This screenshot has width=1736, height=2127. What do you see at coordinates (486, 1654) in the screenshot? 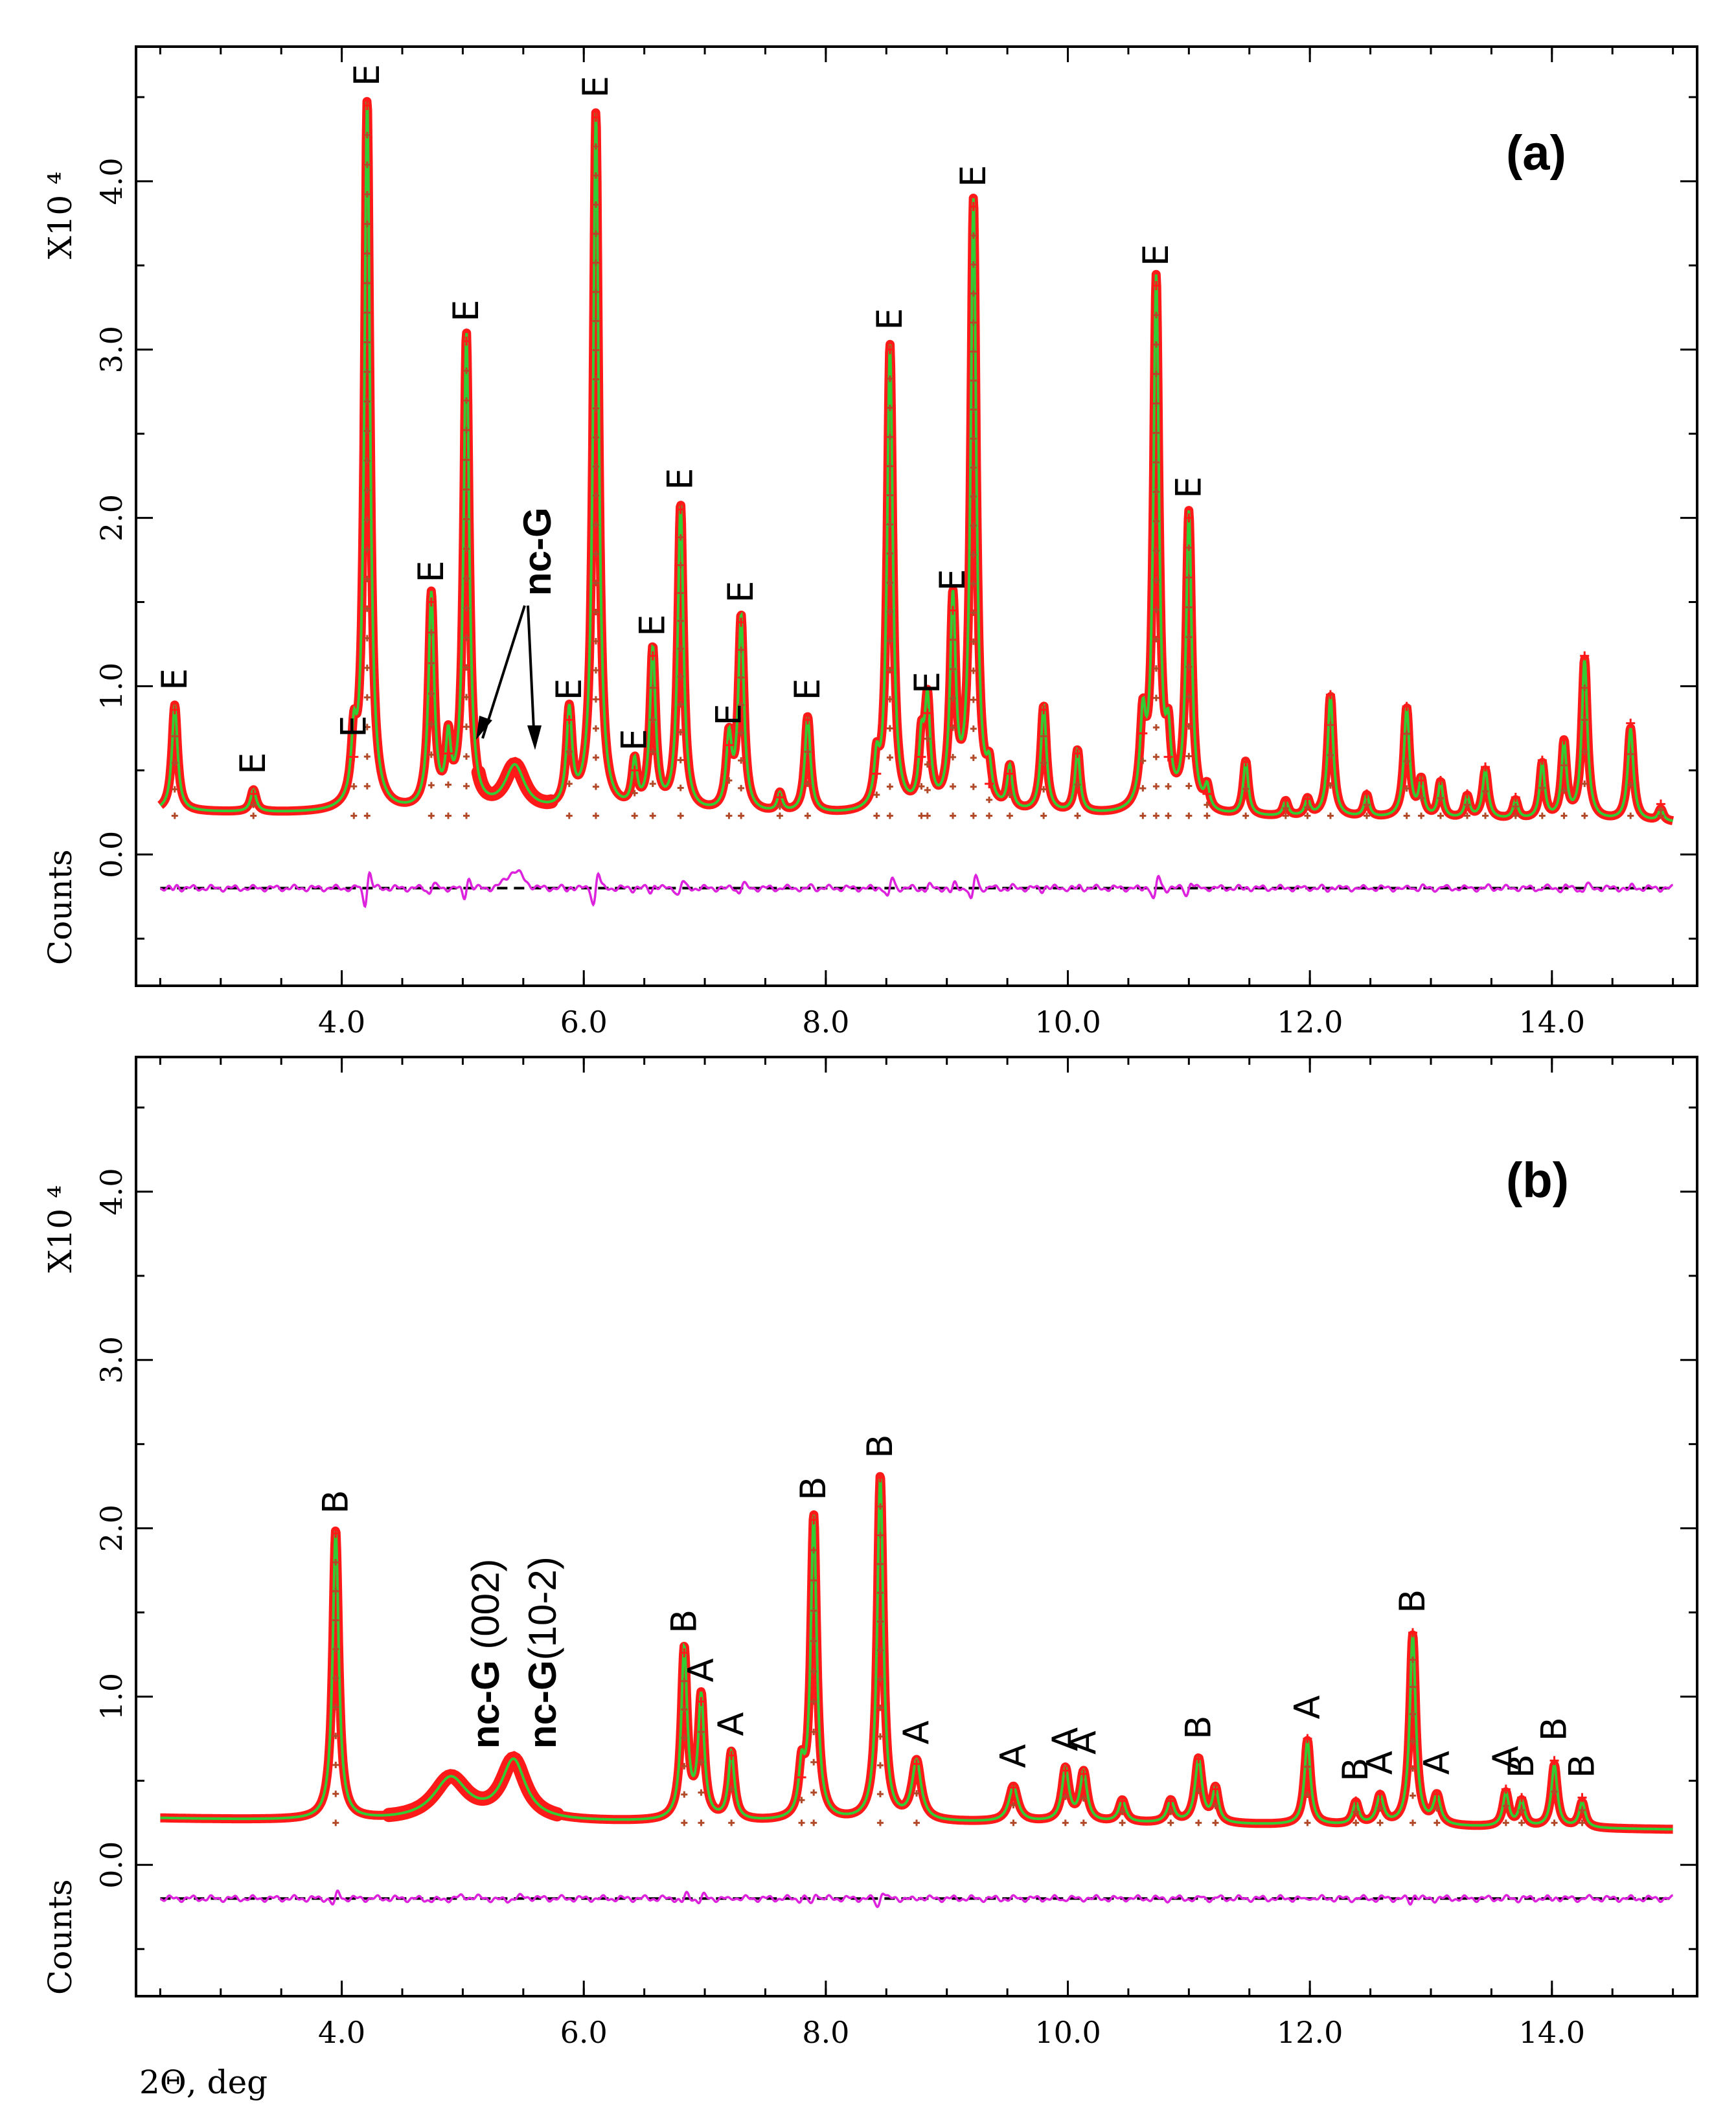
I see `nc-g-002-annotation: nc-G (002)` at bounding box center [486, 1654].